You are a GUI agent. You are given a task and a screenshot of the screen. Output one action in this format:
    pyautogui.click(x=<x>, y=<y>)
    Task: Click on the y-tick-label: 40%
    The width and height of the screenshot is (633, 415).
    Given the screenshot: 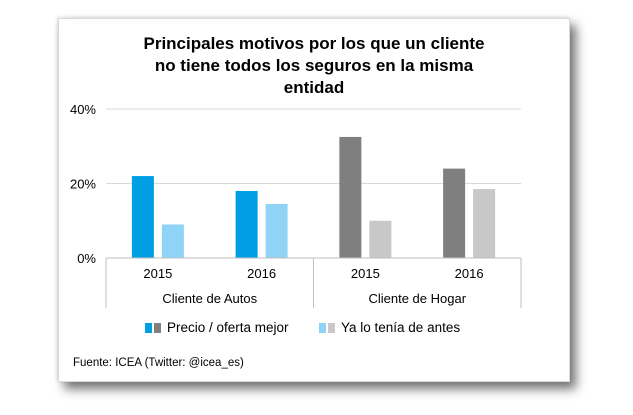 What is the action you would take?
    pyautogui.click(x=83, y=109)
    